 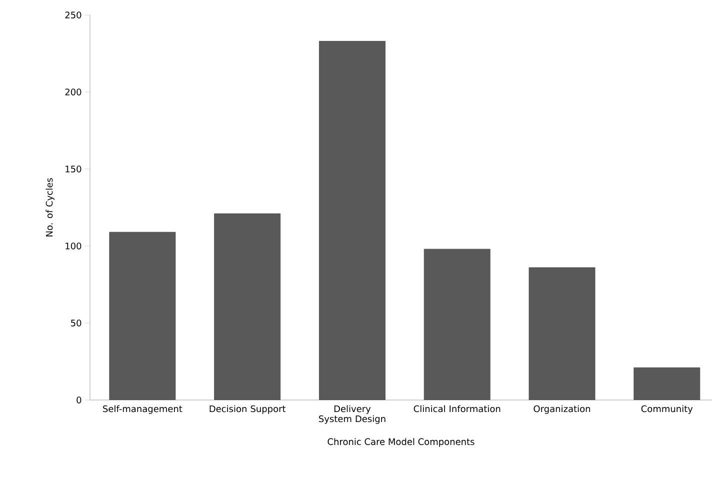 What do you see at coordinates (248, 409) in the screenshot?
I see `x-tick-label: Decision Support` at bounding box center [248, 409].